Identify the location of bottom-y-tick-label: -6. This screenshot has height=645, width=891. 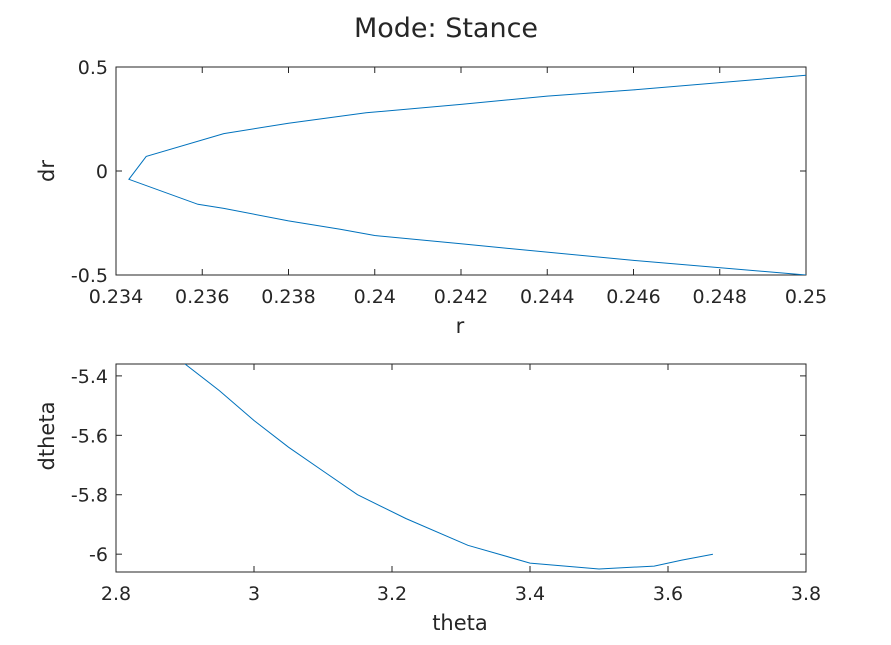
(98, 555).